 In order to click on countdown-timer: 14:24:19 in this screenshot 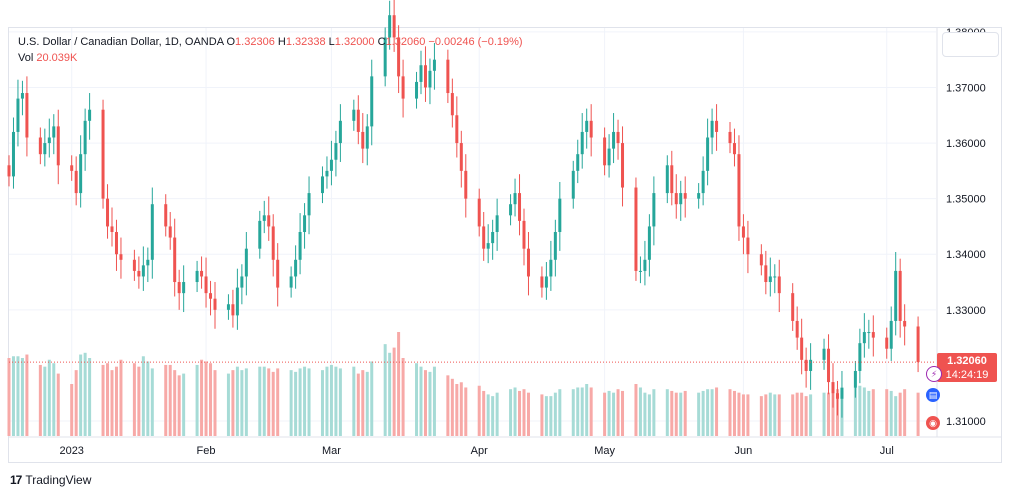, I will do `click(967, 375)`.